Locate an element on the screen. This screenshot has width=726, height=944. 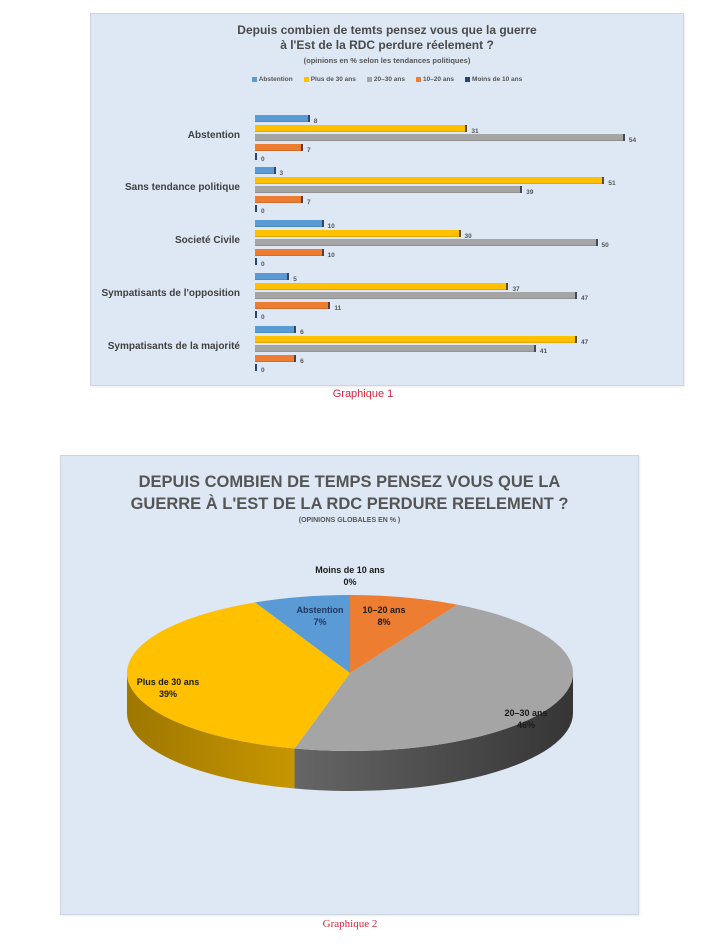
legend-item-10-20-ans: 10–20 ans is located at coordinates (435, 79).